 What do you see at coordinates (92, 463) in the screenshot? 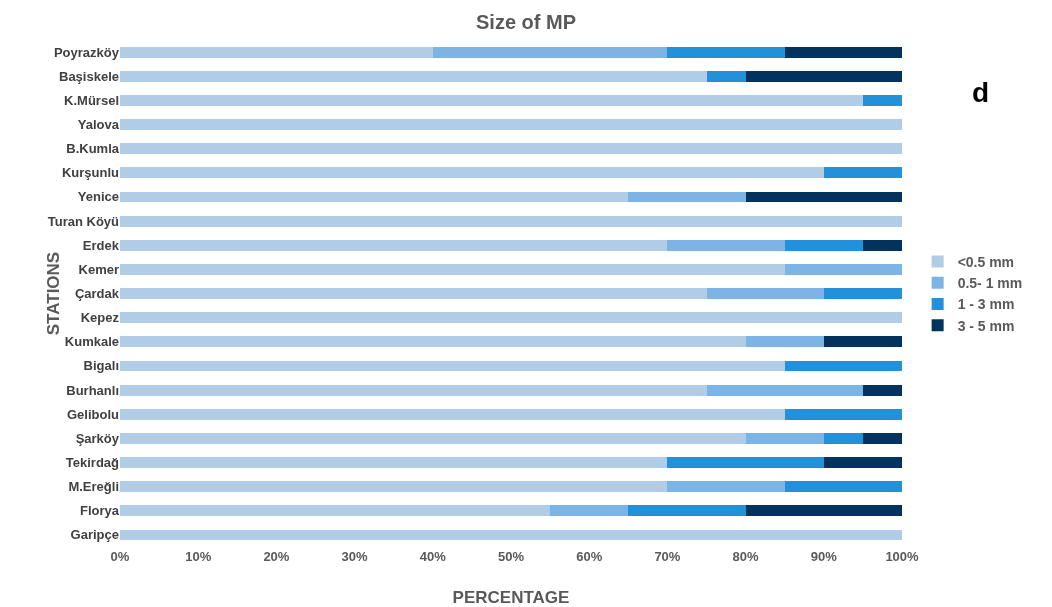
I see `y-tick-label: Tekirdağ` at bounding box center [92, 463].